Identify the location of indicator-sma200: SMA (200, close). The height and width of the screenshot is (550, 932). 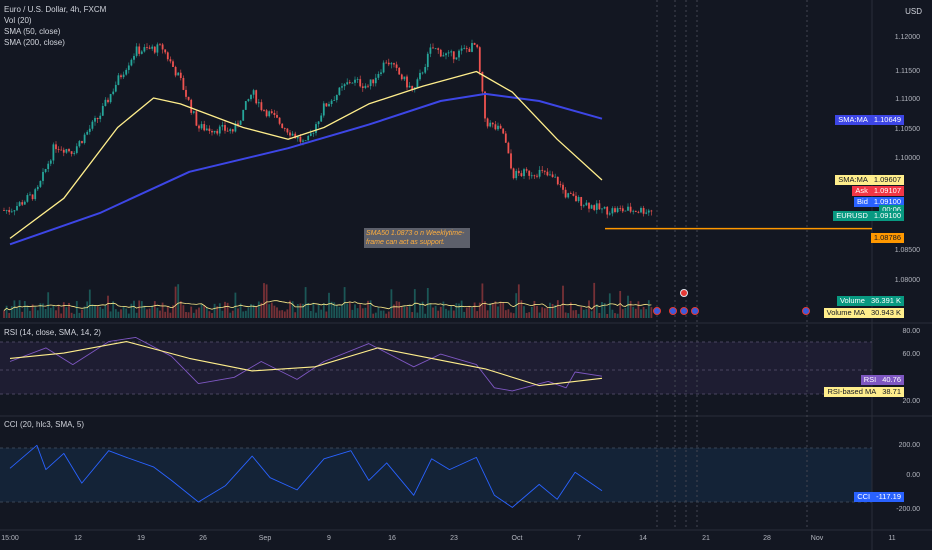
(34, 42).